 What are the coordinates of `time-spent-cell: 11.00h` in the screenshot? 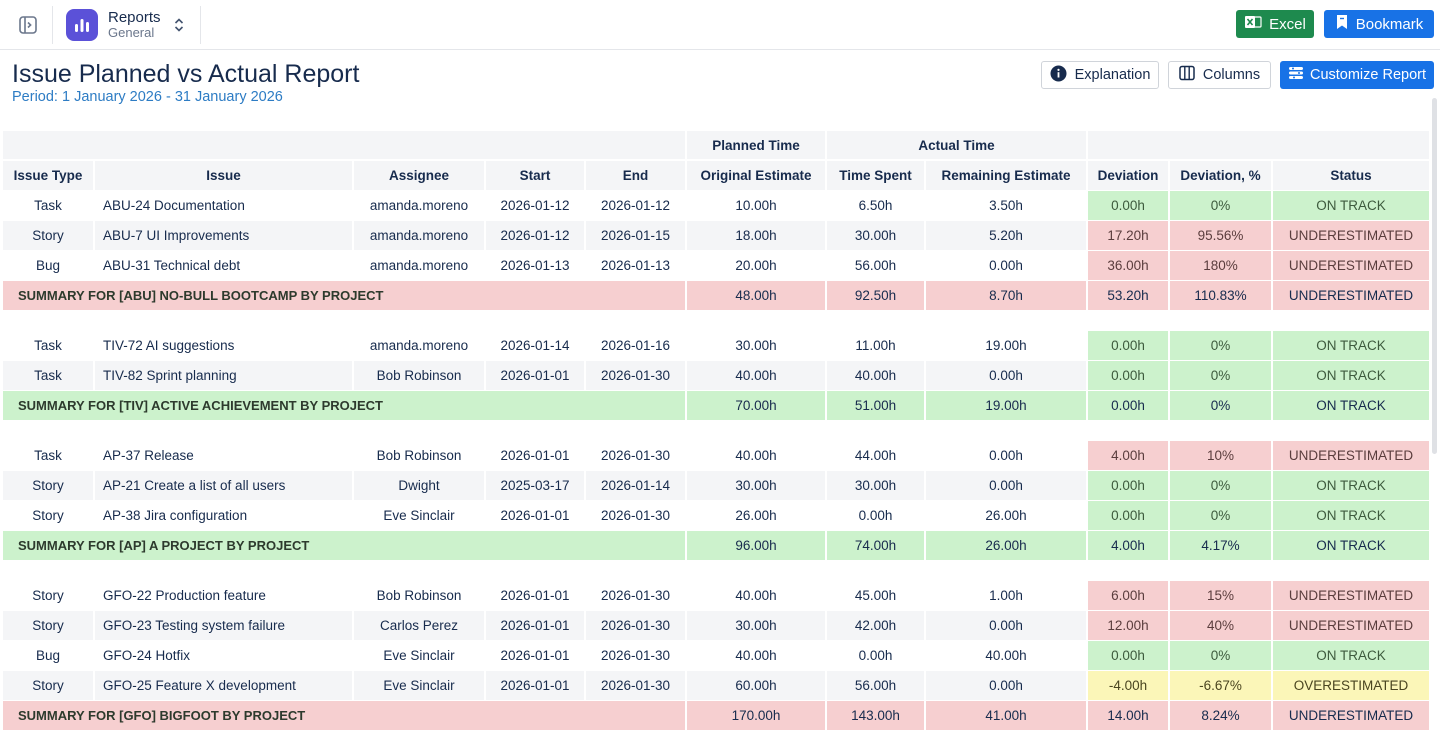 It's located at (877, 346).